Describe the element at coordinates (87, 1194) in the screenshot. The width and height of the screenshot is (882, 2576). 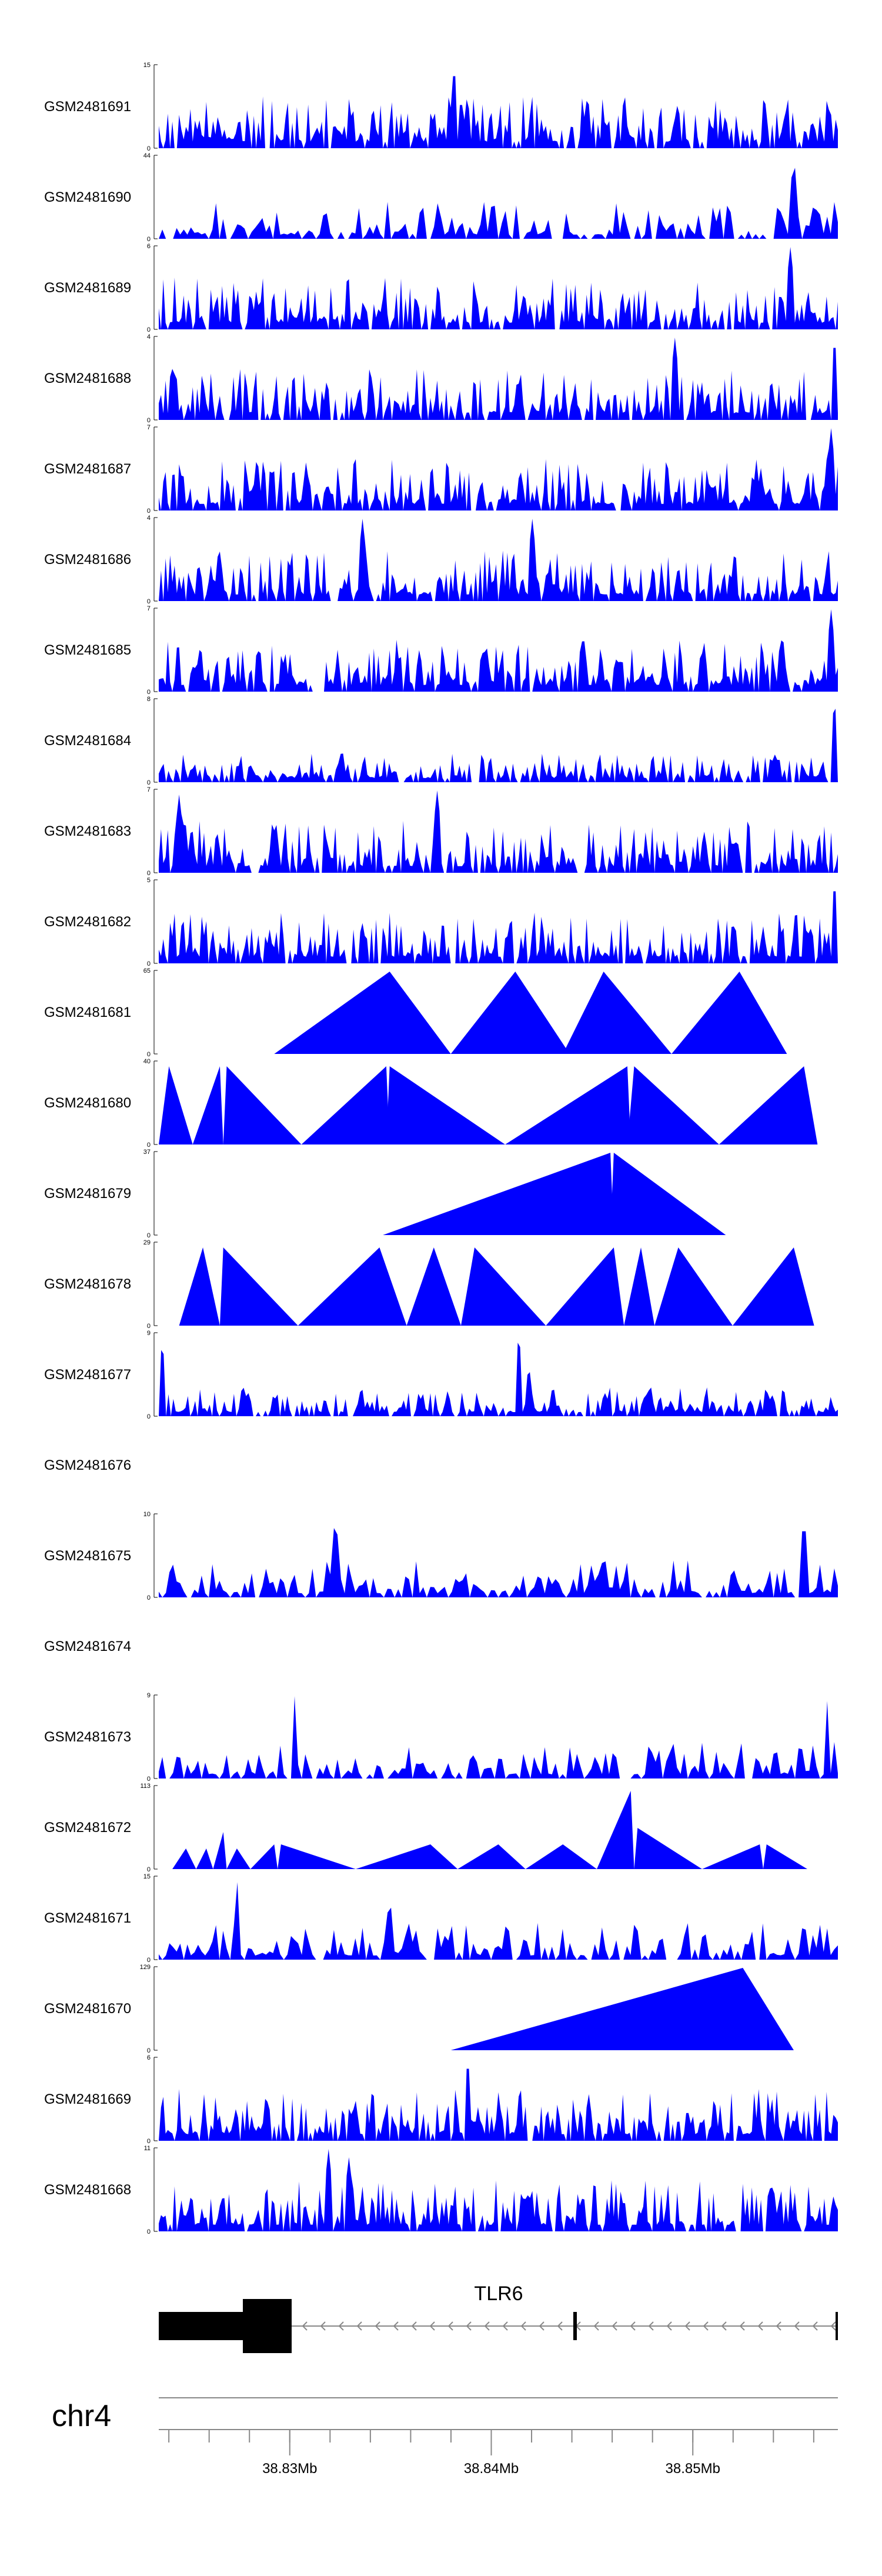
I see `track-label: GSM2481679` at that location.